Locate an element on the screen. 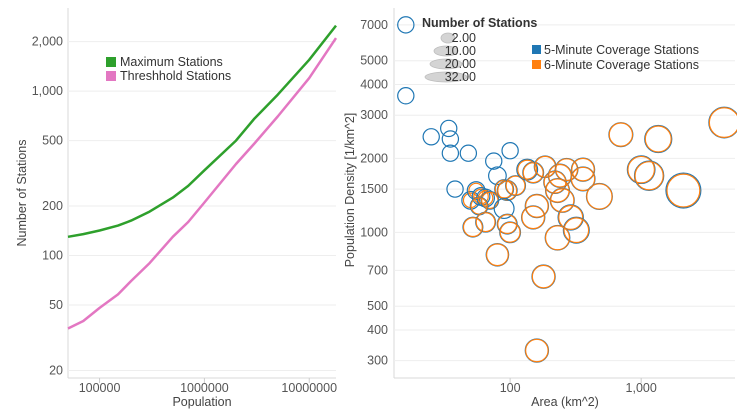 This screenshot has width=737, height=409. right-y-tick-label: 500 is located at coordinates (377, 306).